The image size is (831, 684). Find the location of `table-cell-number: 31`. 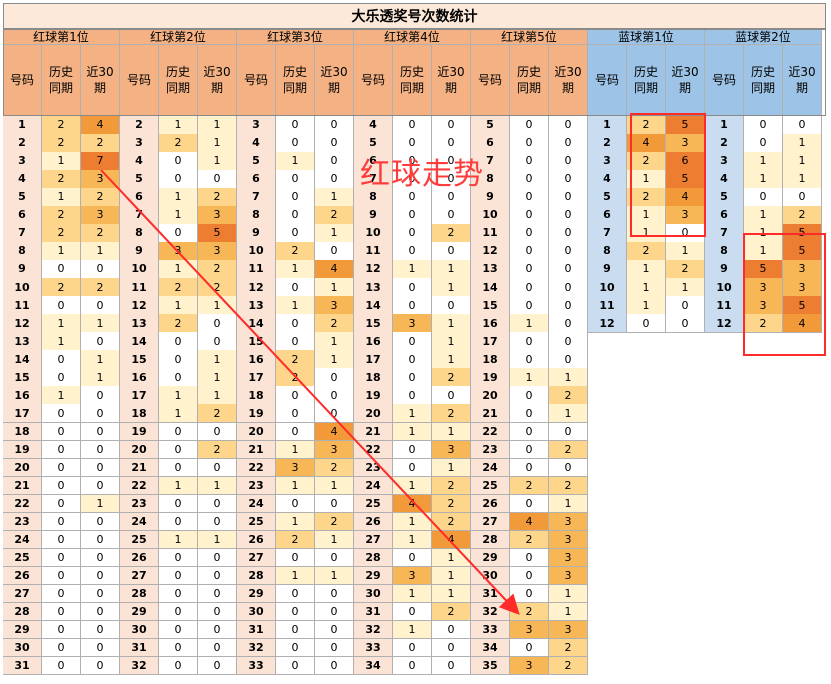

table-cell-number: 31 is located at coordinates (373, 612).